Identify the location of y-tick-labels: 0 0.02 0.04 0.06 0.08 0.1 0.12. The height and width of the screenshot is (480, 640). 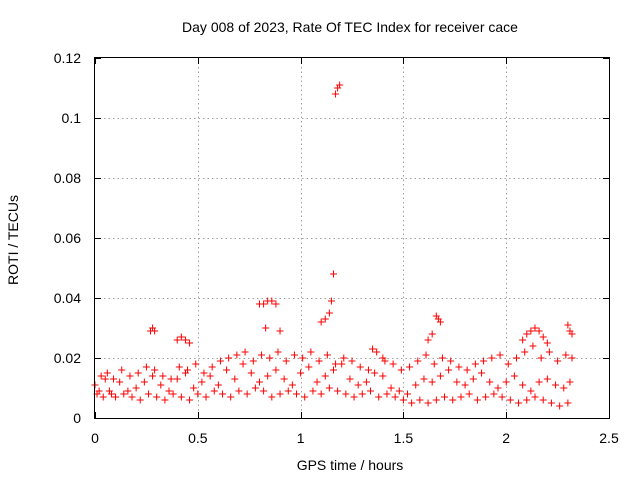
(67, 238).